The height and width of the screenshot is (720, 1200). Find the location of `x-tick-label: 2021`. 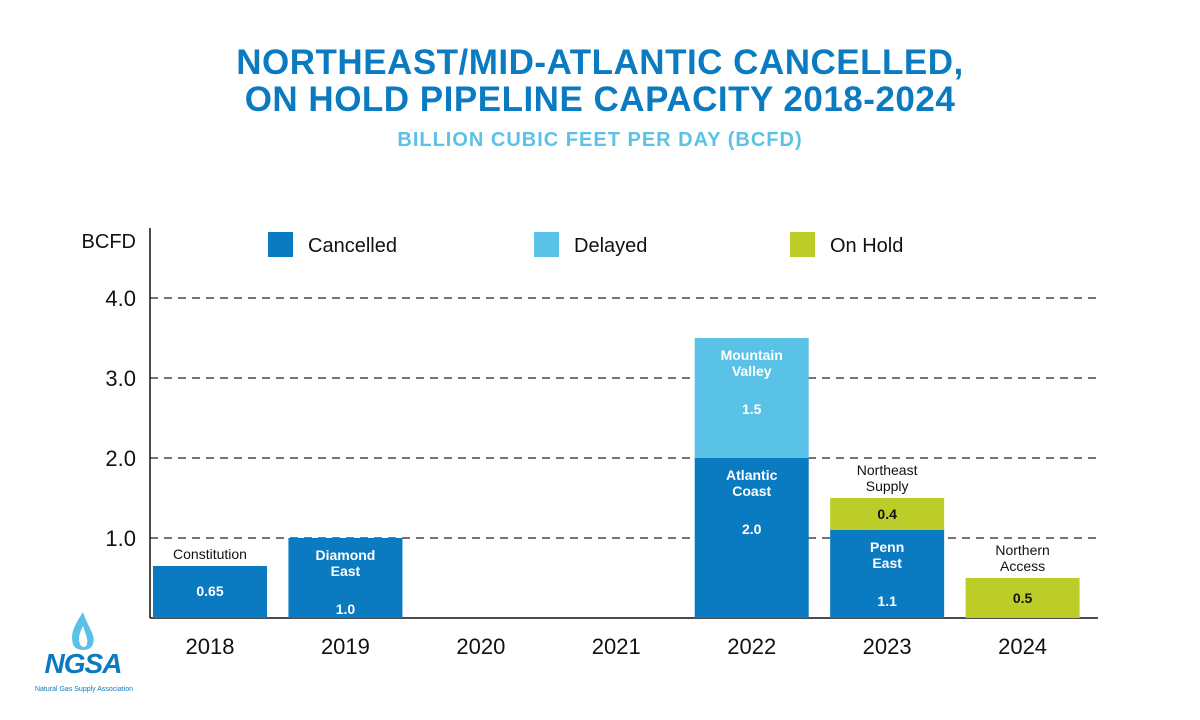

x-tick-label: 2021 is located at coordinates (616, 646).